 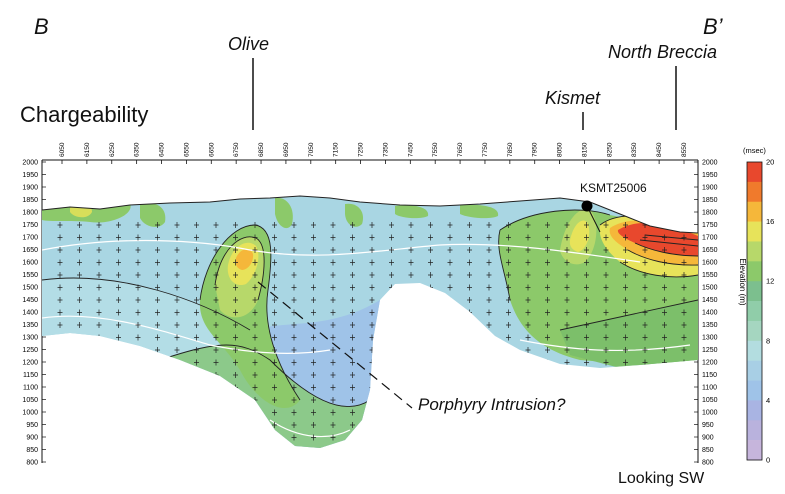 I want to click on right-axis-label: 1100, so click(x=709, y=388).